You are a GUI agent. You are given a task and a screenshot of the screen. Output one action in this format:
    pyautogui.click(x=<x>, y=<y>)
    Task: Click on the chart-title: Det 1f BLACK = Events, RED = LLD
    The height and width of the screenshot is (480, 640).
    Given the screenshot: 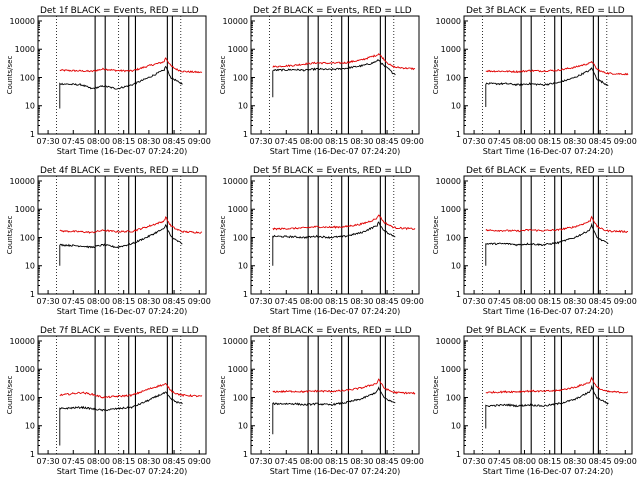 What is the action you would take?
    pyautogui.click(x=119, y=11)
    